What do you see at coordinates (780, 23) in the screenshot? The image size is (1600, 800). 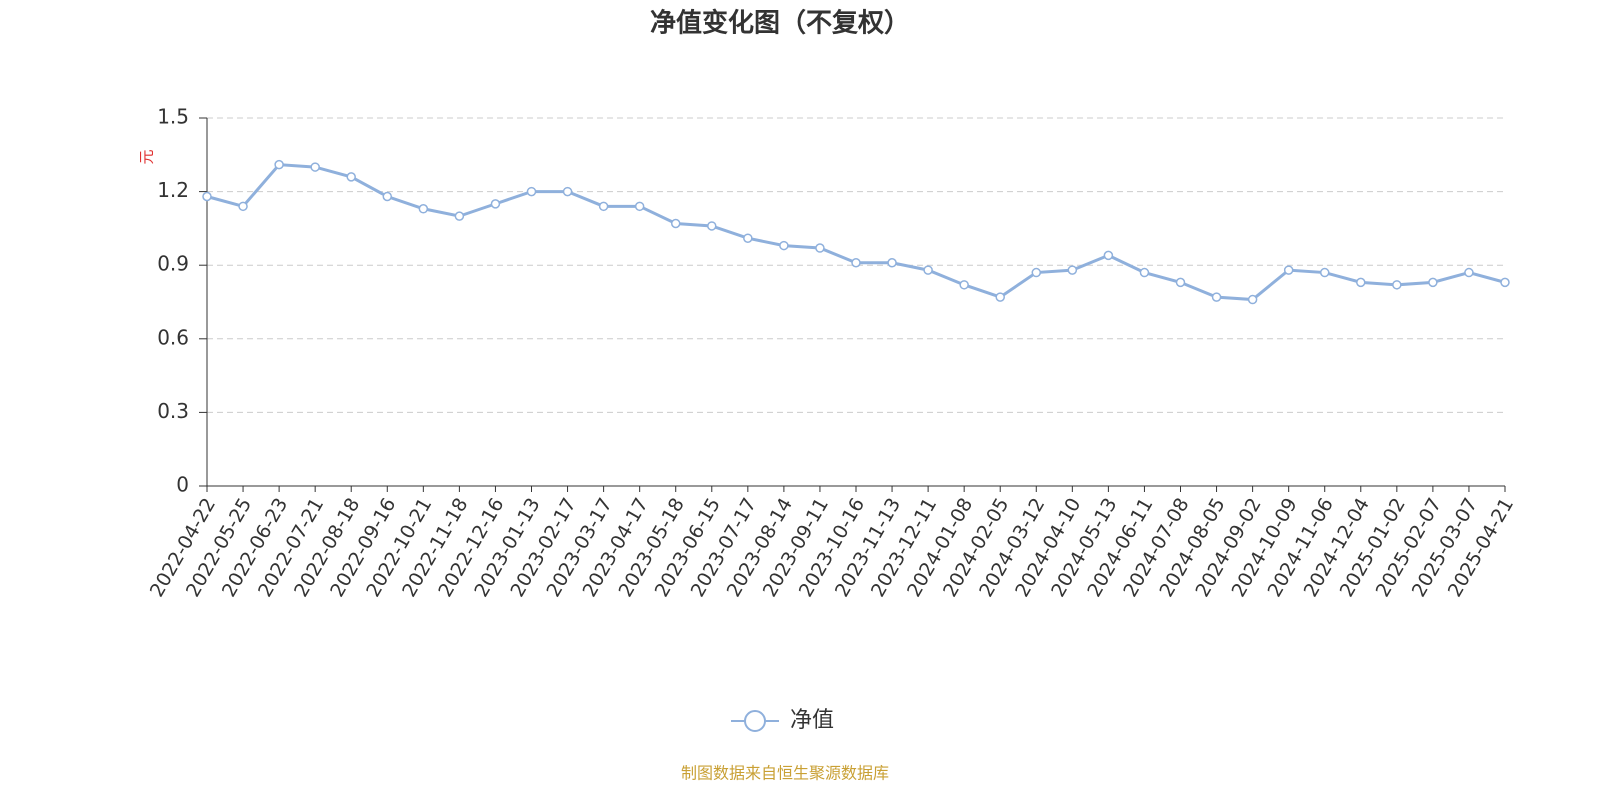 I see `chart-title: 净值变化图（不复权）` at bounding box center [780, 23].